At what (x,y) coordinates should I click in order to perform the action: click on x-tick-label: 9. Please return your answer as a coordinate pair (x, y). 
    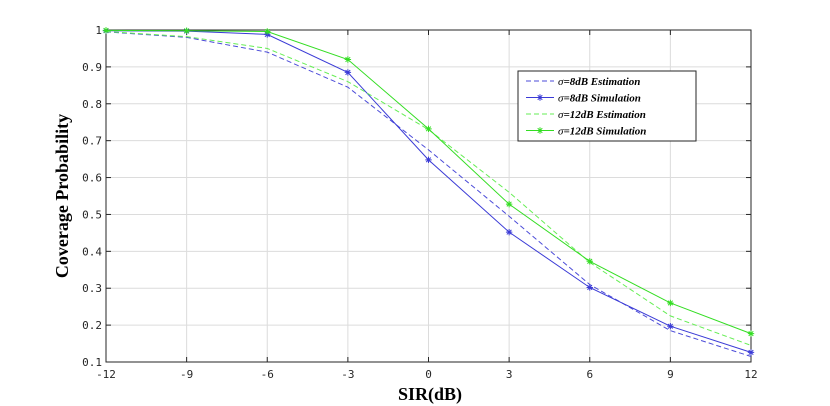
    Looking at the image, I should click on (670, 374).